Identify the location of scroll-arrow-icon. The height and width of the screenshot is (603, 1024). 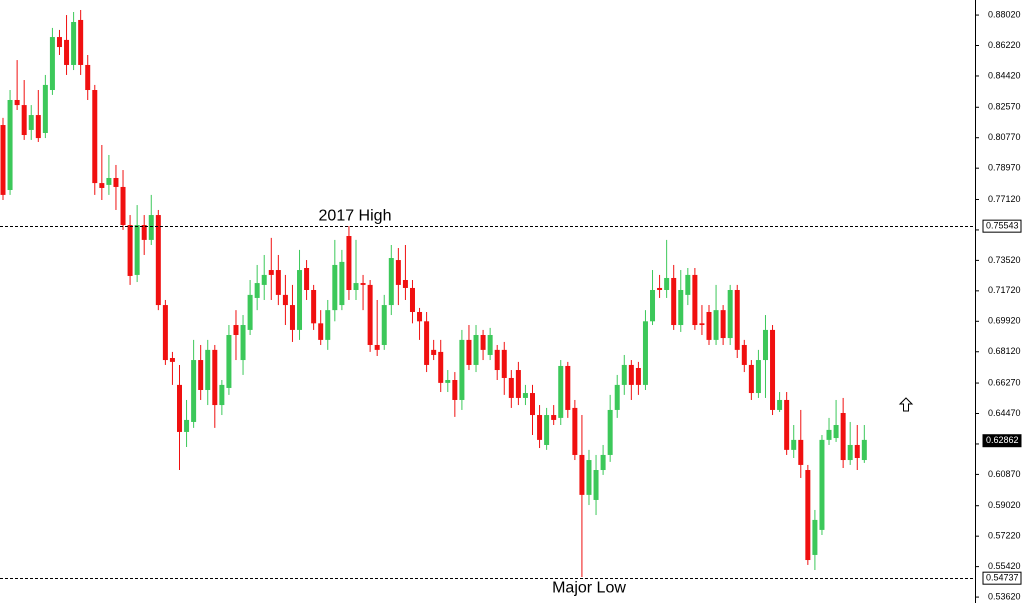
(906, 404).